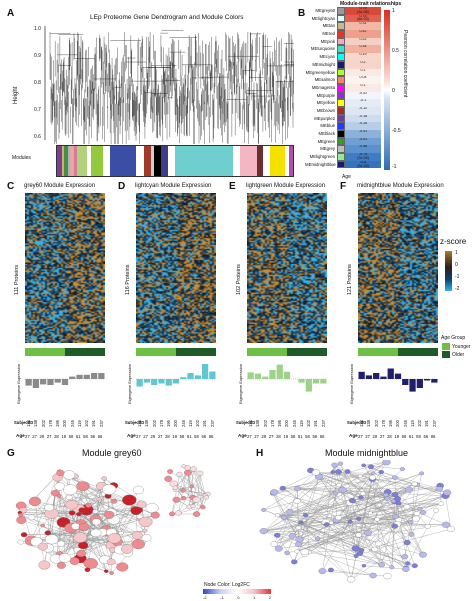  What do you see at coordinates (396, 131) in the screenshot?
I see `cb-tick-4: -0.5` at bounding box center [396, 131].